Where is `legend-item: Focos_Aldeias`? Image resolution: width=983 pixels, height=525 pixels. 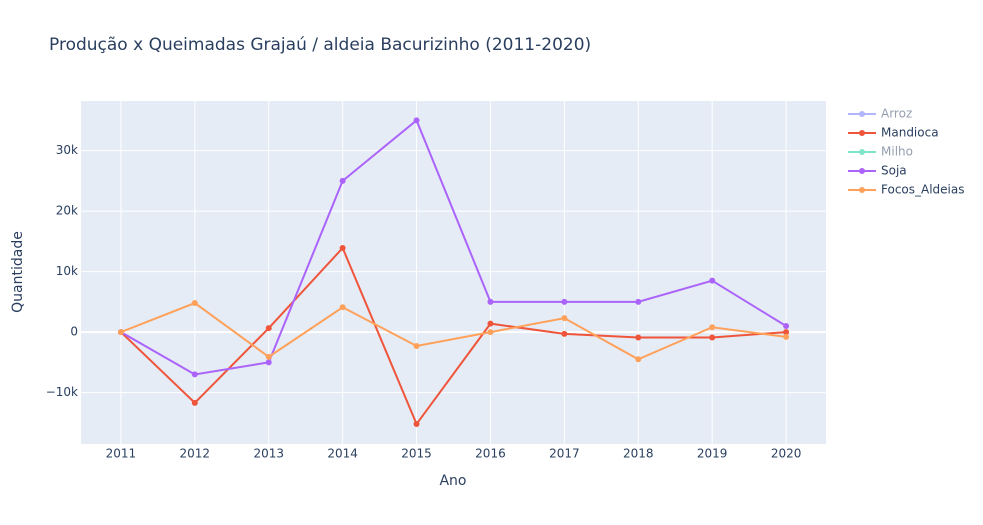 legend-item: Focos_Aldeias is located at coordinates (906, 190).